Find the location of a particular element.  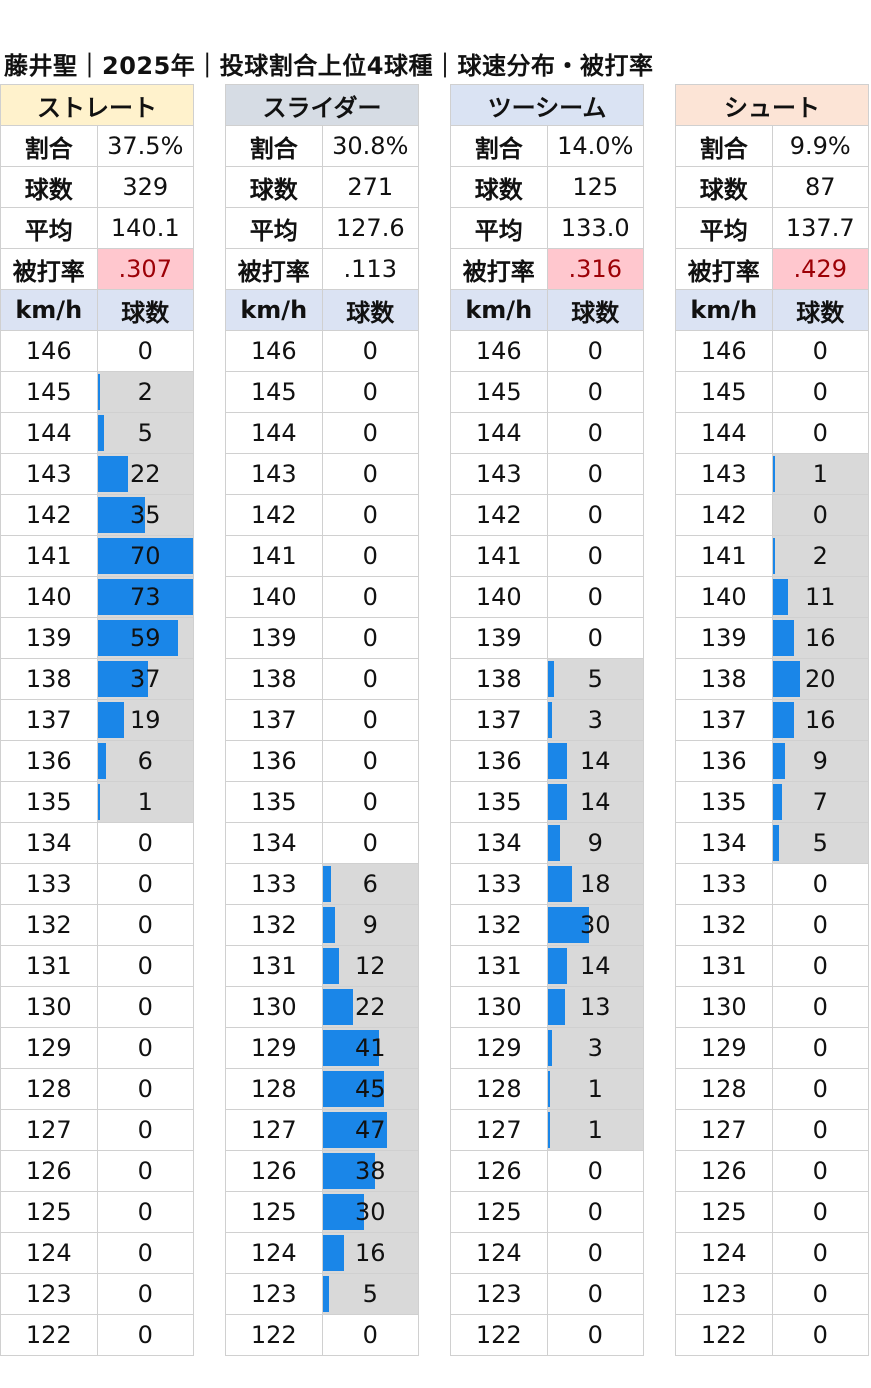

ratio-value: 30.8% is located at coordinates (370, 146).